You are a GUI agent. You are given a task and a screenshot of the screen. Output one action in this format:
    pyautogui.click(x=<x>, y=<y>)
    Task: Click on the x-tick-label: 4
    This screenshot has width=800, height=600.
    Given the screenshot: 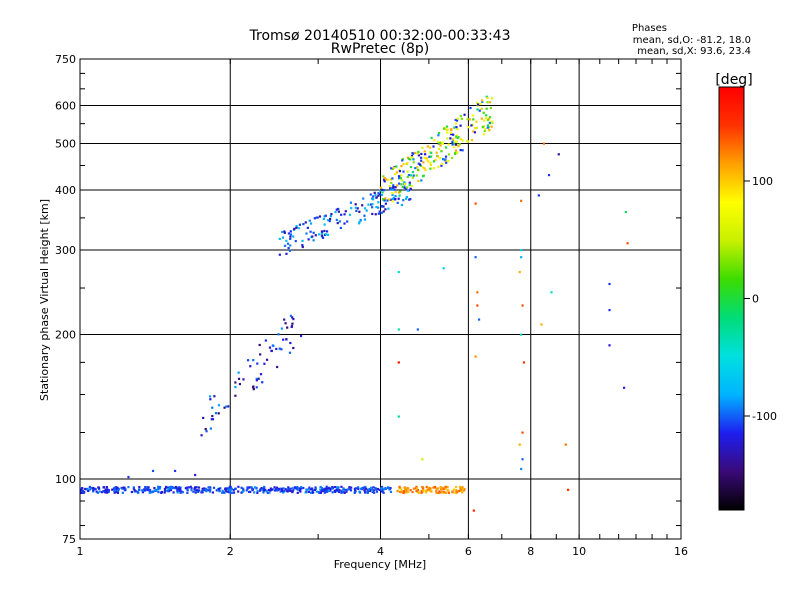 What is the action you would take?
    pyautogui.click(x=380, y=551)
    